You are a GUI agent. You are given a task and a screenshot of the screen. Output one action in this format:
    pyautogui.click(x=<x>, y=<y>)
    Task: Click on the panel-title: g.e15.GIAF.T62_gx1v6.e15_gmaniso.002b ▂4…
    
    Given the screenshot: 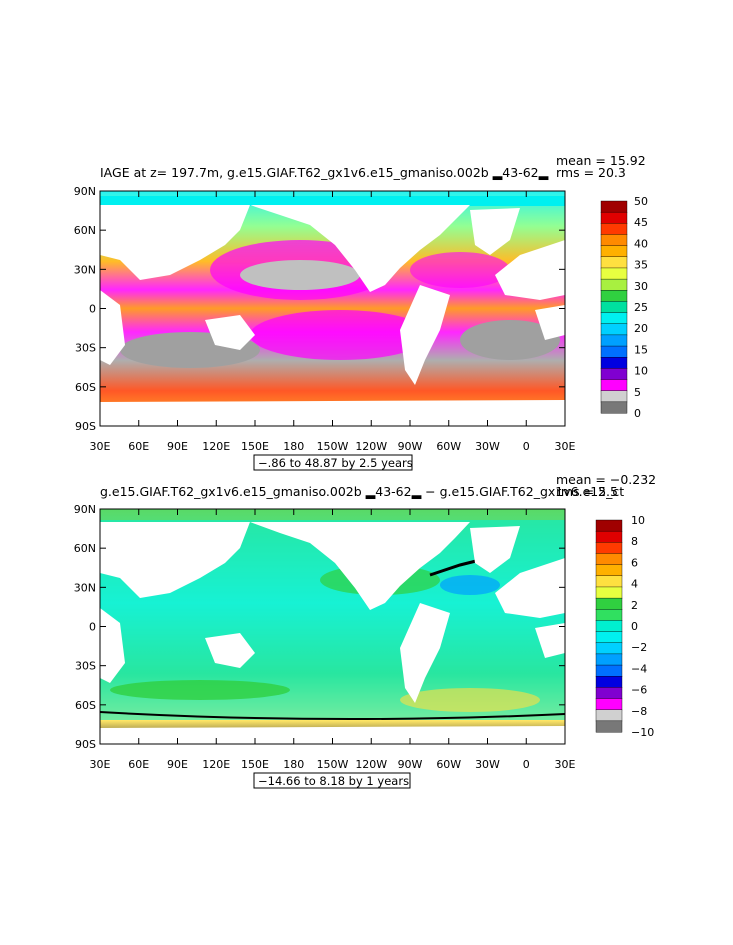 What is the action you would take?
    pyautogui.click(x=362, y=492)
    